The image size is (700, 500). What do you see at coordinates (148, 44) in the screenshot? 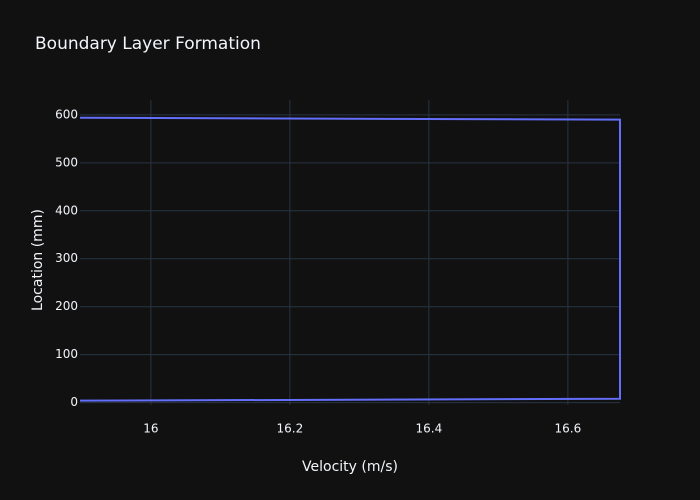
I see `chart-title: Boundary Layer Formation` at bounding box center [148, 44].